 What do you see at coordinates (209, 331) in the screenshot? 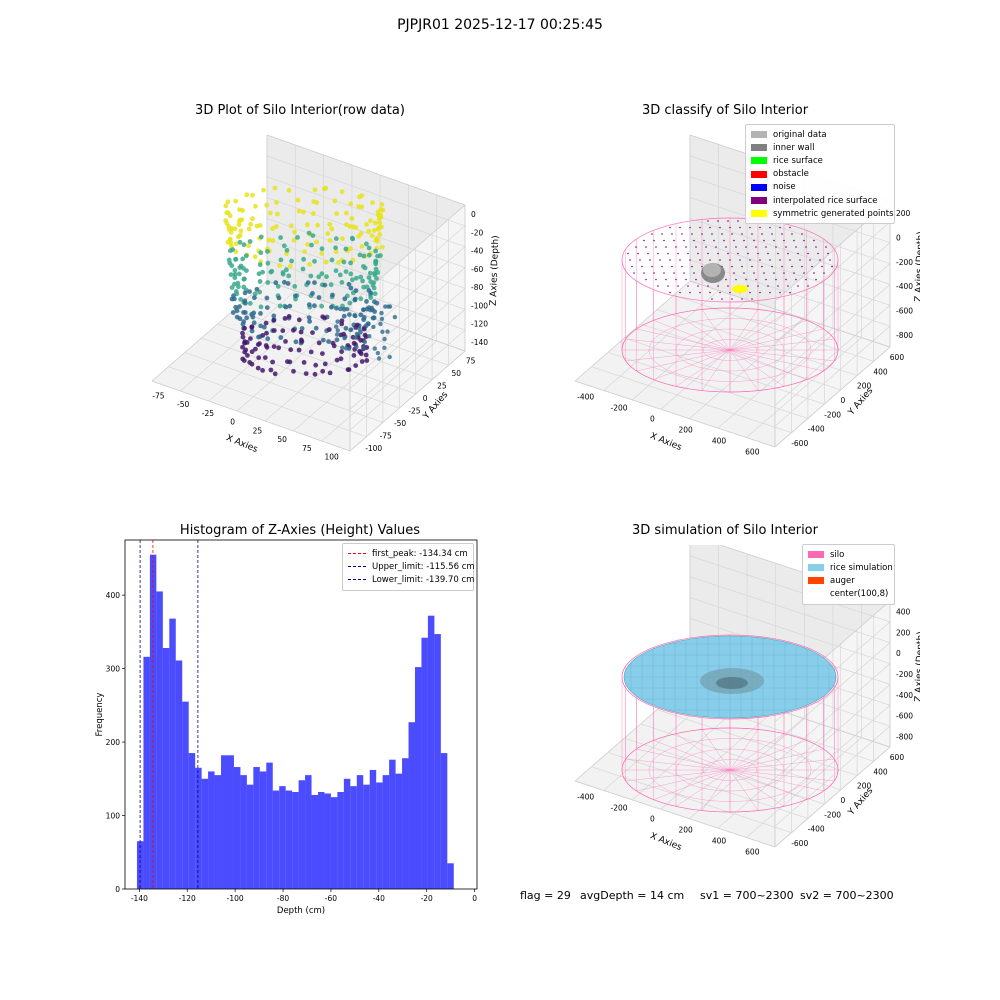
I see `pane-edge` at bounding box center [209, 331].